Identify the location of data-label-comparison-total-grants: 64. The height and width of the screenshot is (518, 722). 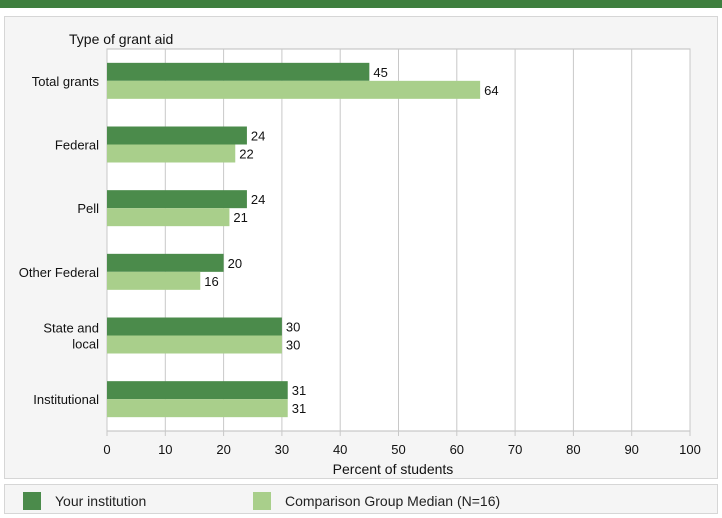
(491, 90).